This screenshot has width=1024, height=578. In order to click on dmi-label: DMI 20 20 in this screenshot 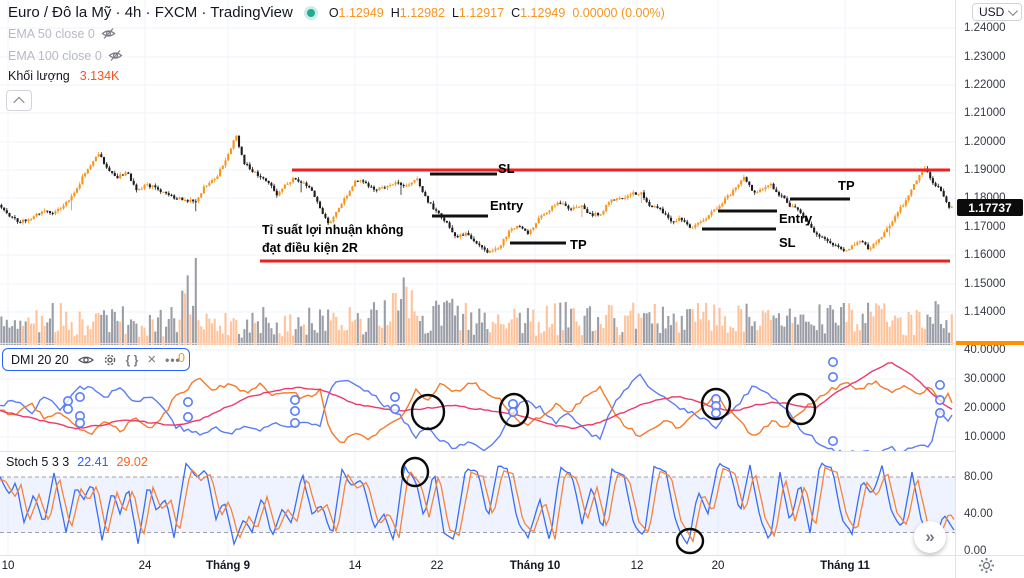, I will do `click(40, 359)`.